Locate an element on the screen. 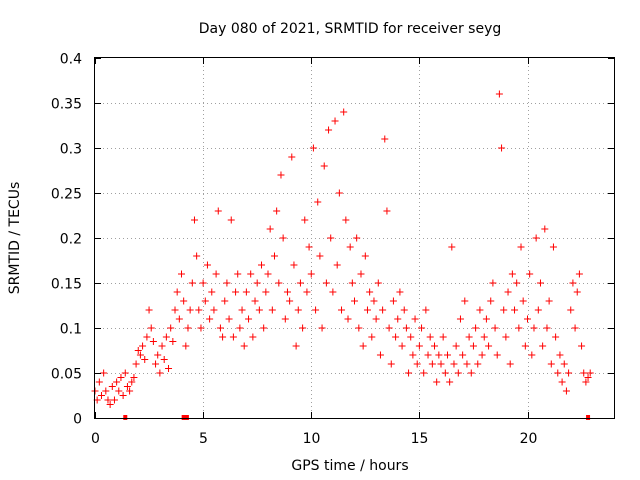  y-tick-label: 0.1 is located at coordinates (71, 330).